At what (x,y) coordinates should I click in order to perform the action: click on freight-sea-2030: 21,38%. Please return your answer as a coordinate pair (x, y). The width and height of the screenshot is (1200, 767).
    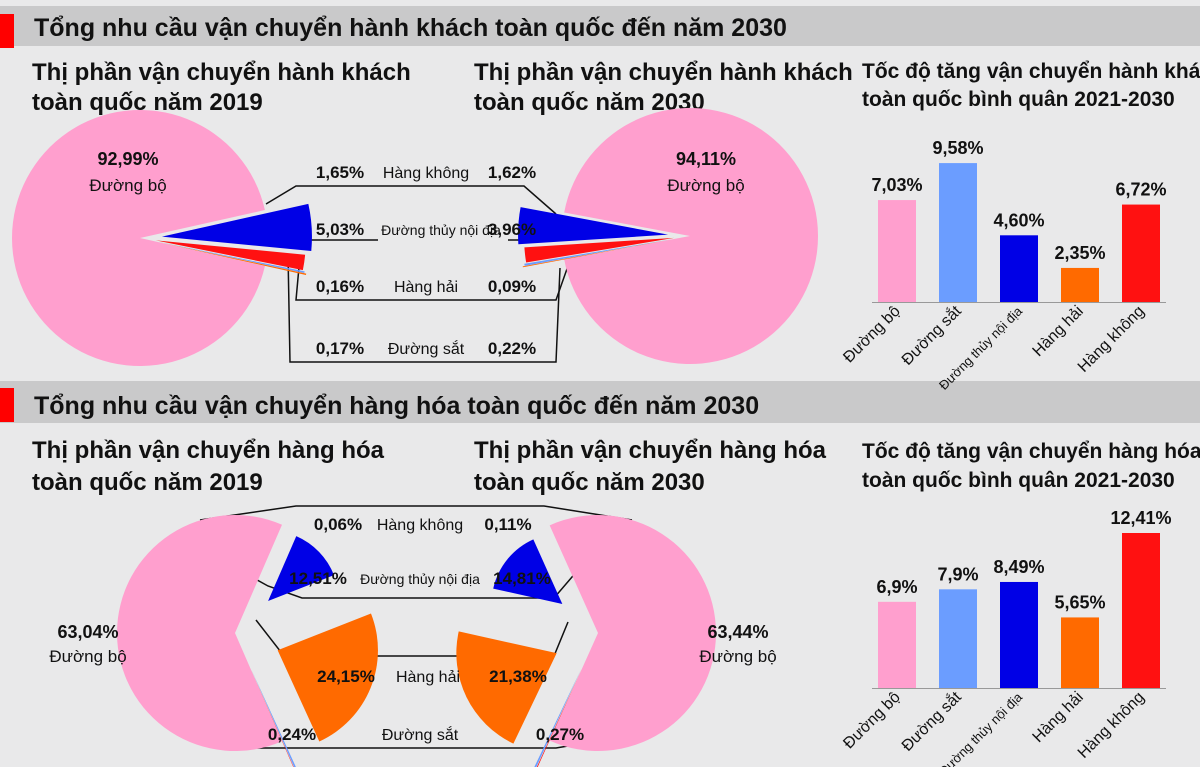
    Looking at the image, I should click on (518, 676).